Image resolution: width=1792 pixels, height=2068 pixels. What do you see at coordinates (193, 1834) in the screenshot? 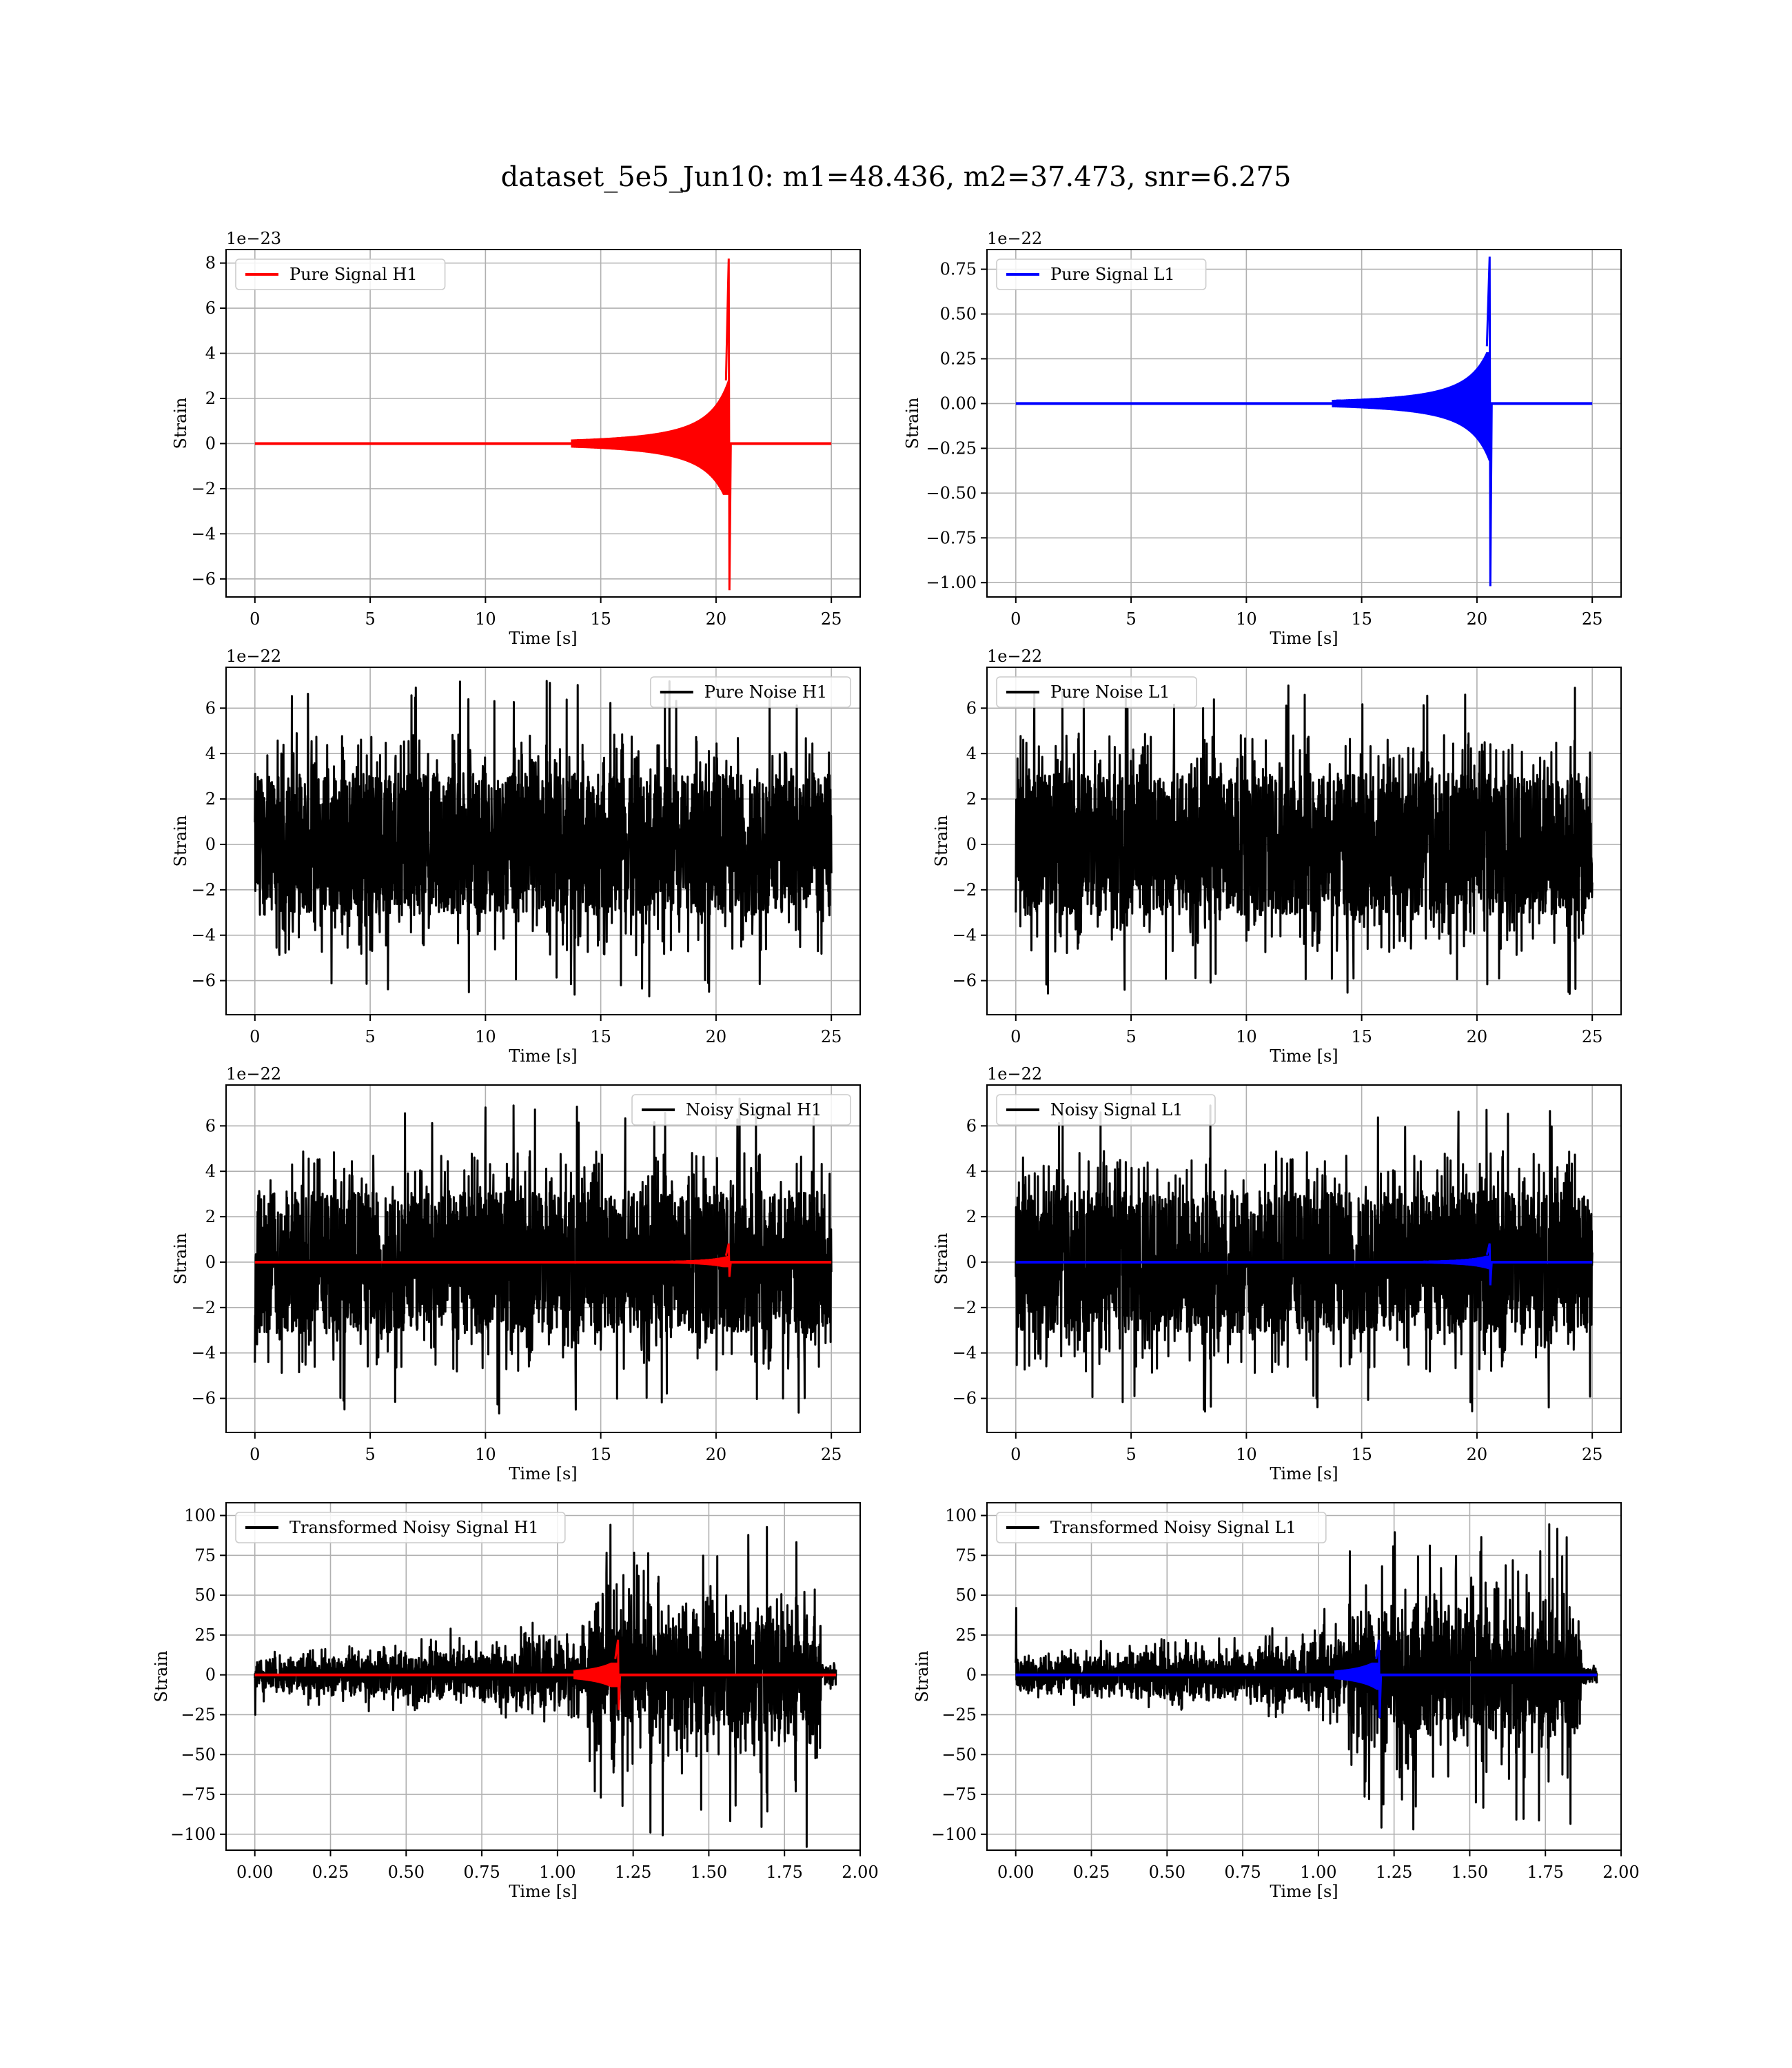
I see `y-tick-label: −100` at bounding box center [193, 1834].